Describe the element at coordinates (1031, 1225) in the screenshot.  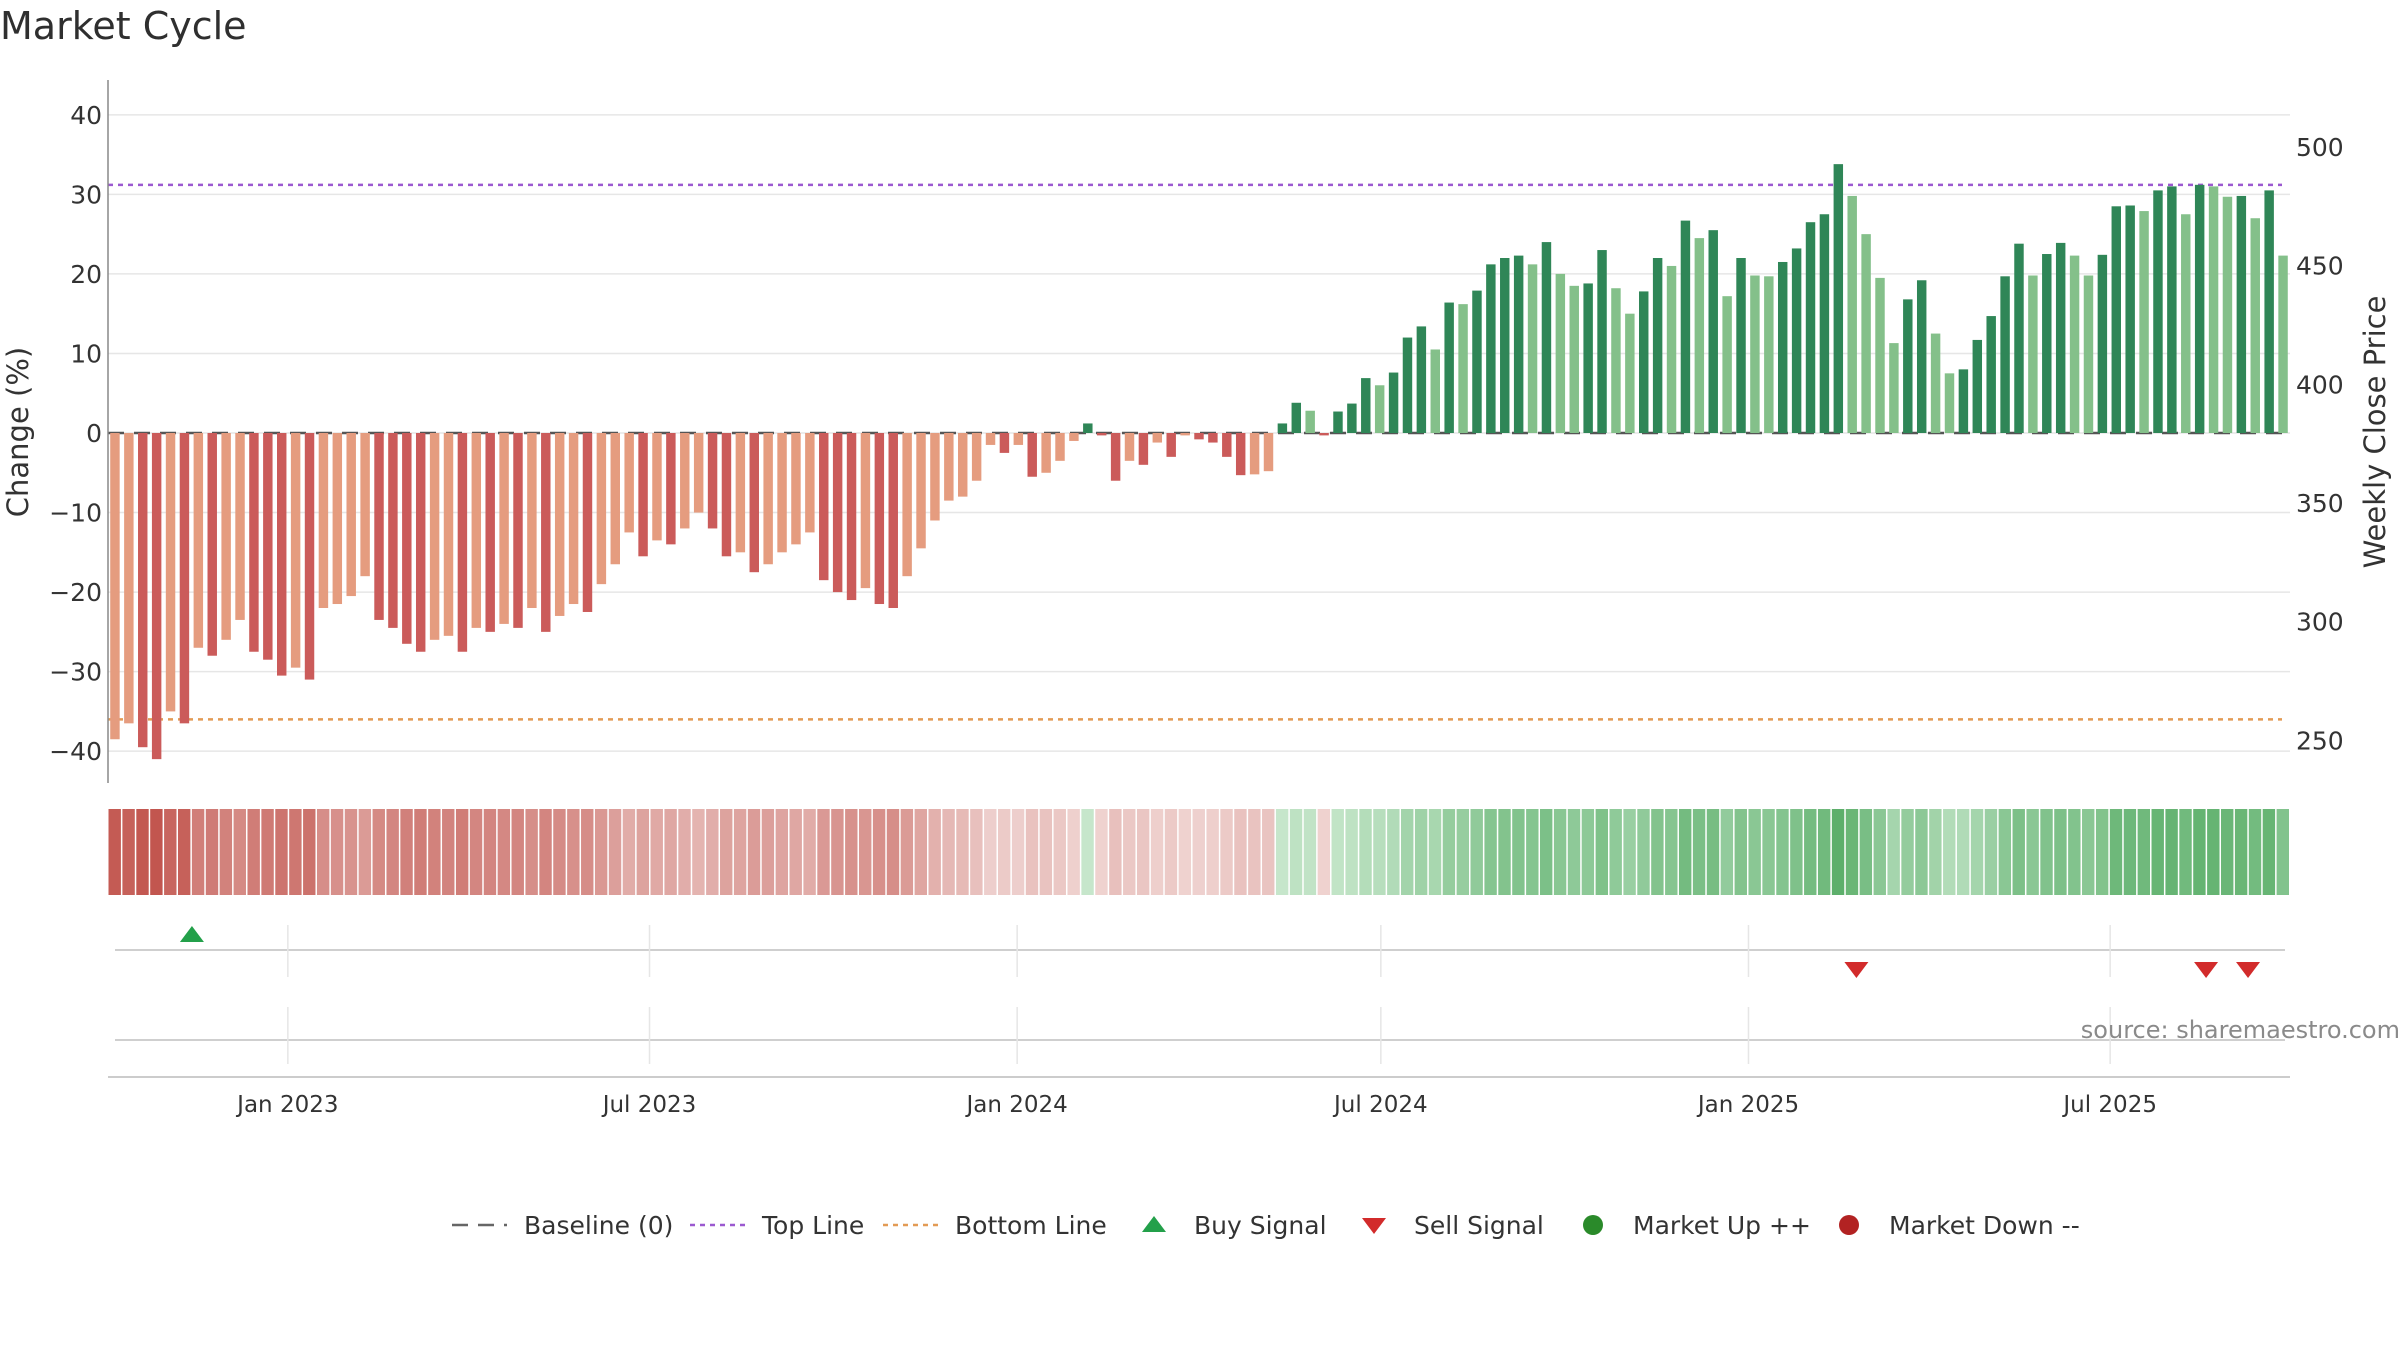
I see `legend-label: Bottom Line` at that location.